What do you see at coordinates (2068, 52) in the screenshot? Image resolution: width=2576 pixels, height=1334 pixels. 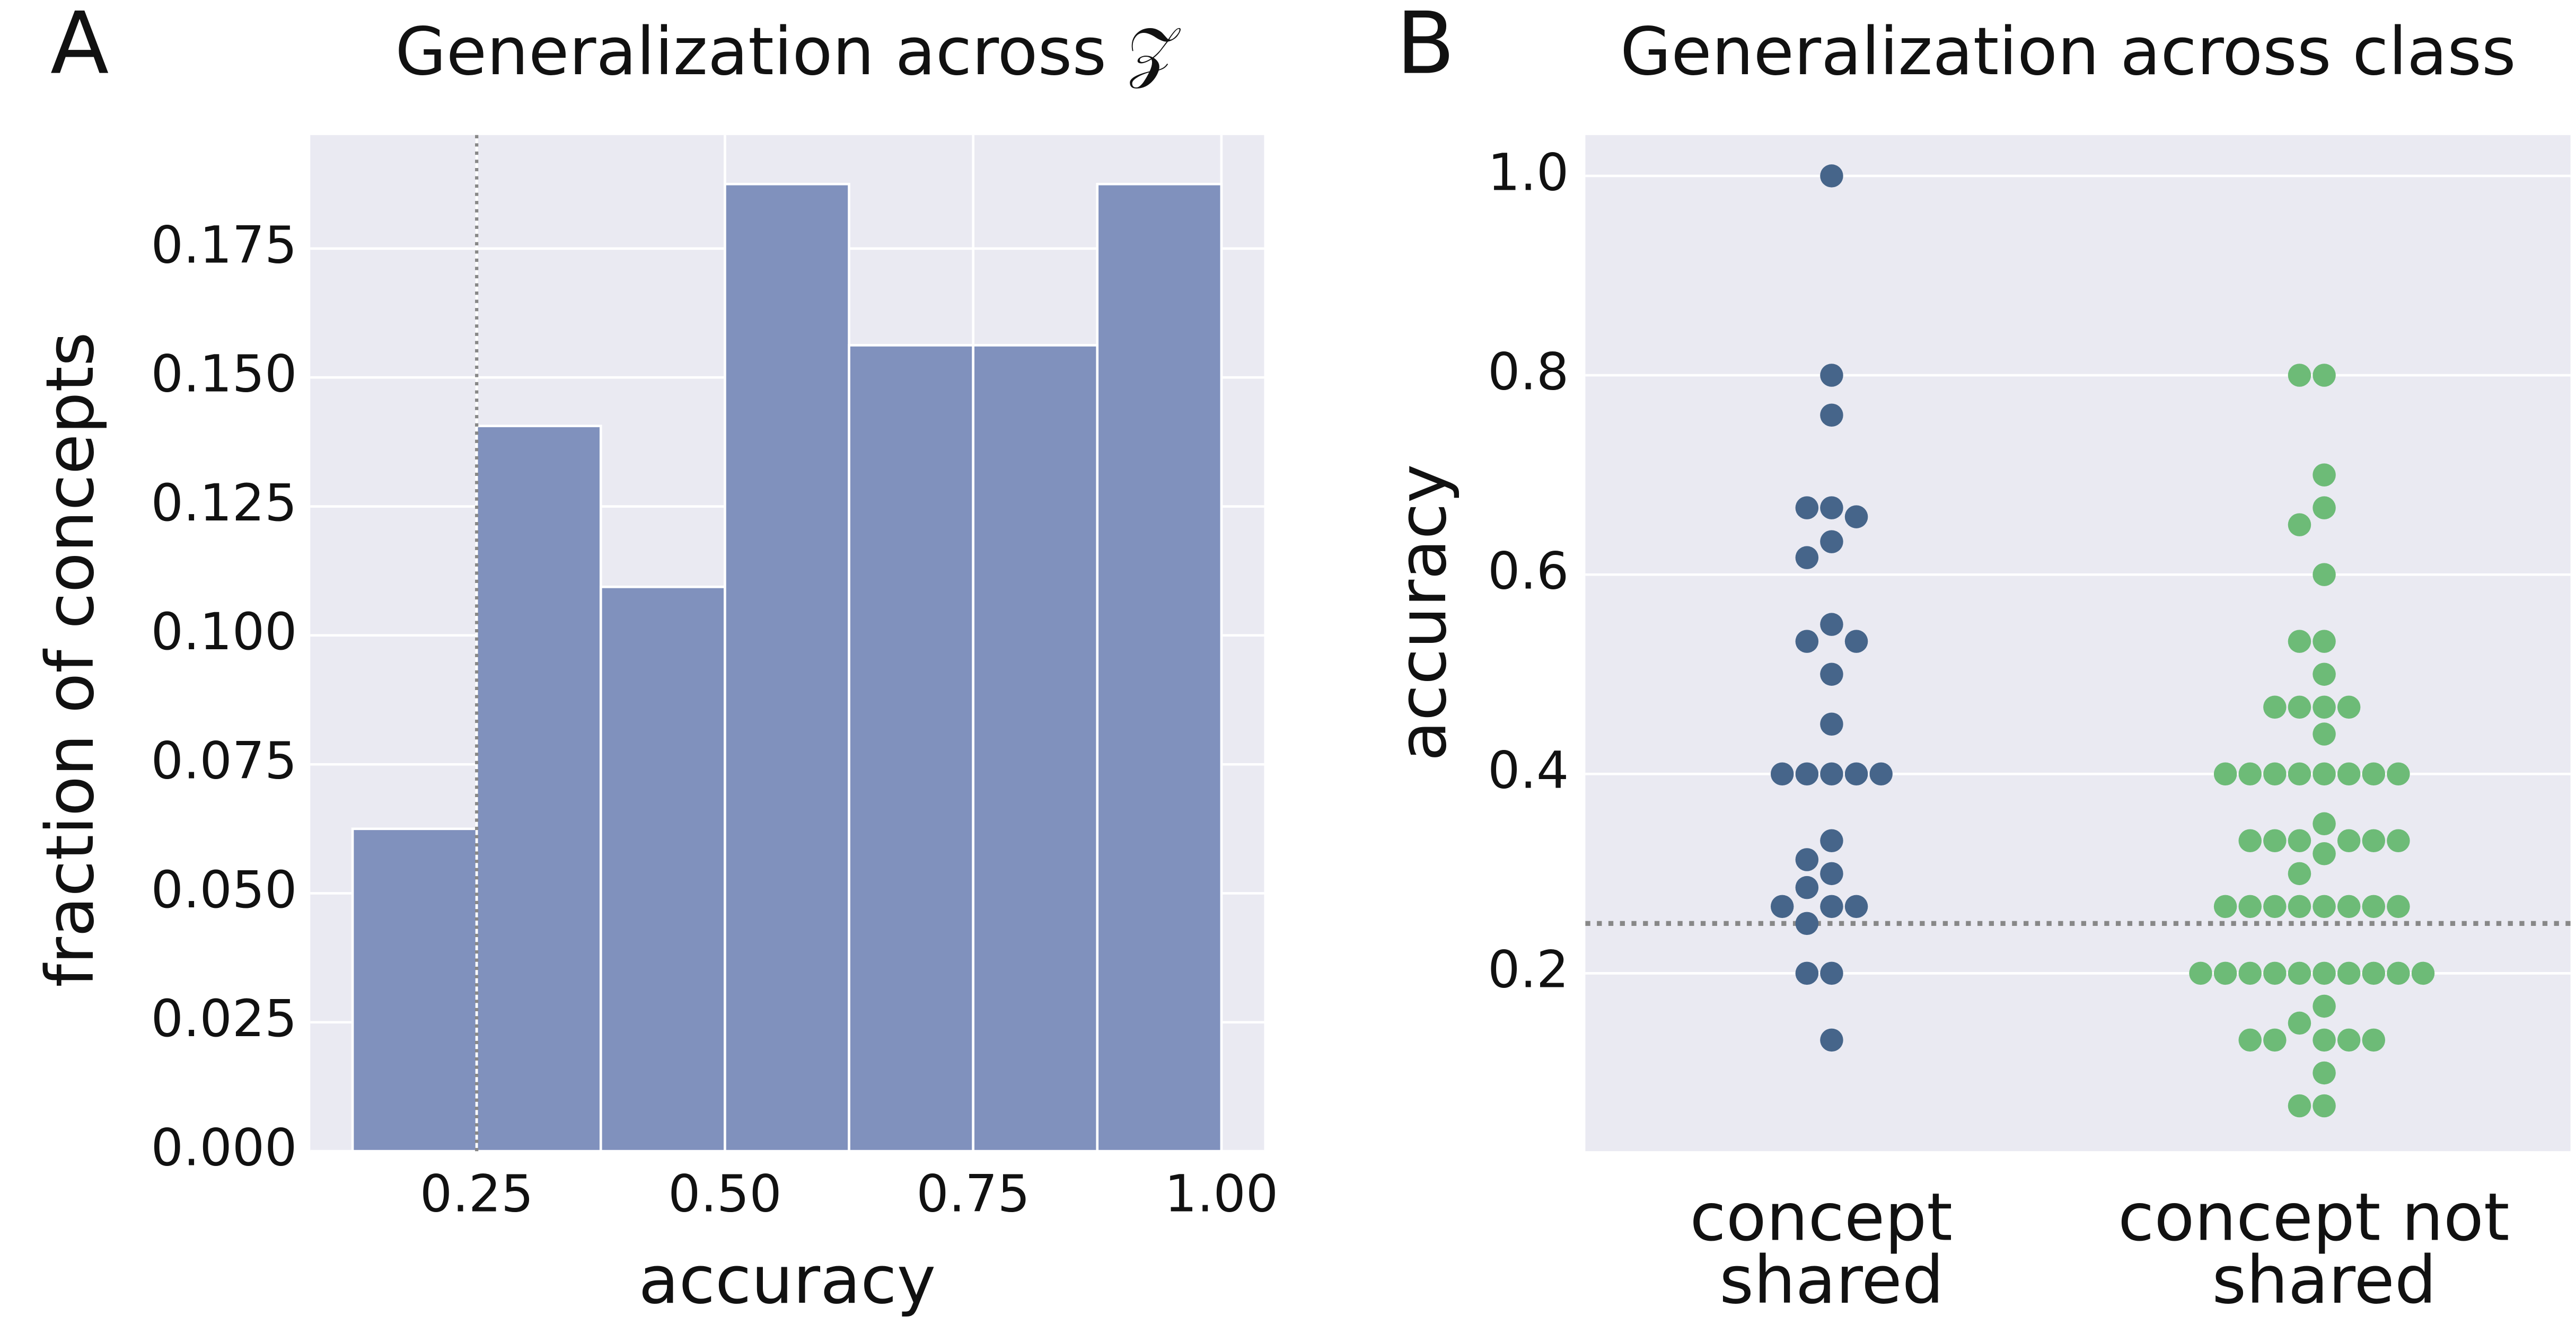 I see `chart-title: Generalization across class` at bounding box center [2068, 52].